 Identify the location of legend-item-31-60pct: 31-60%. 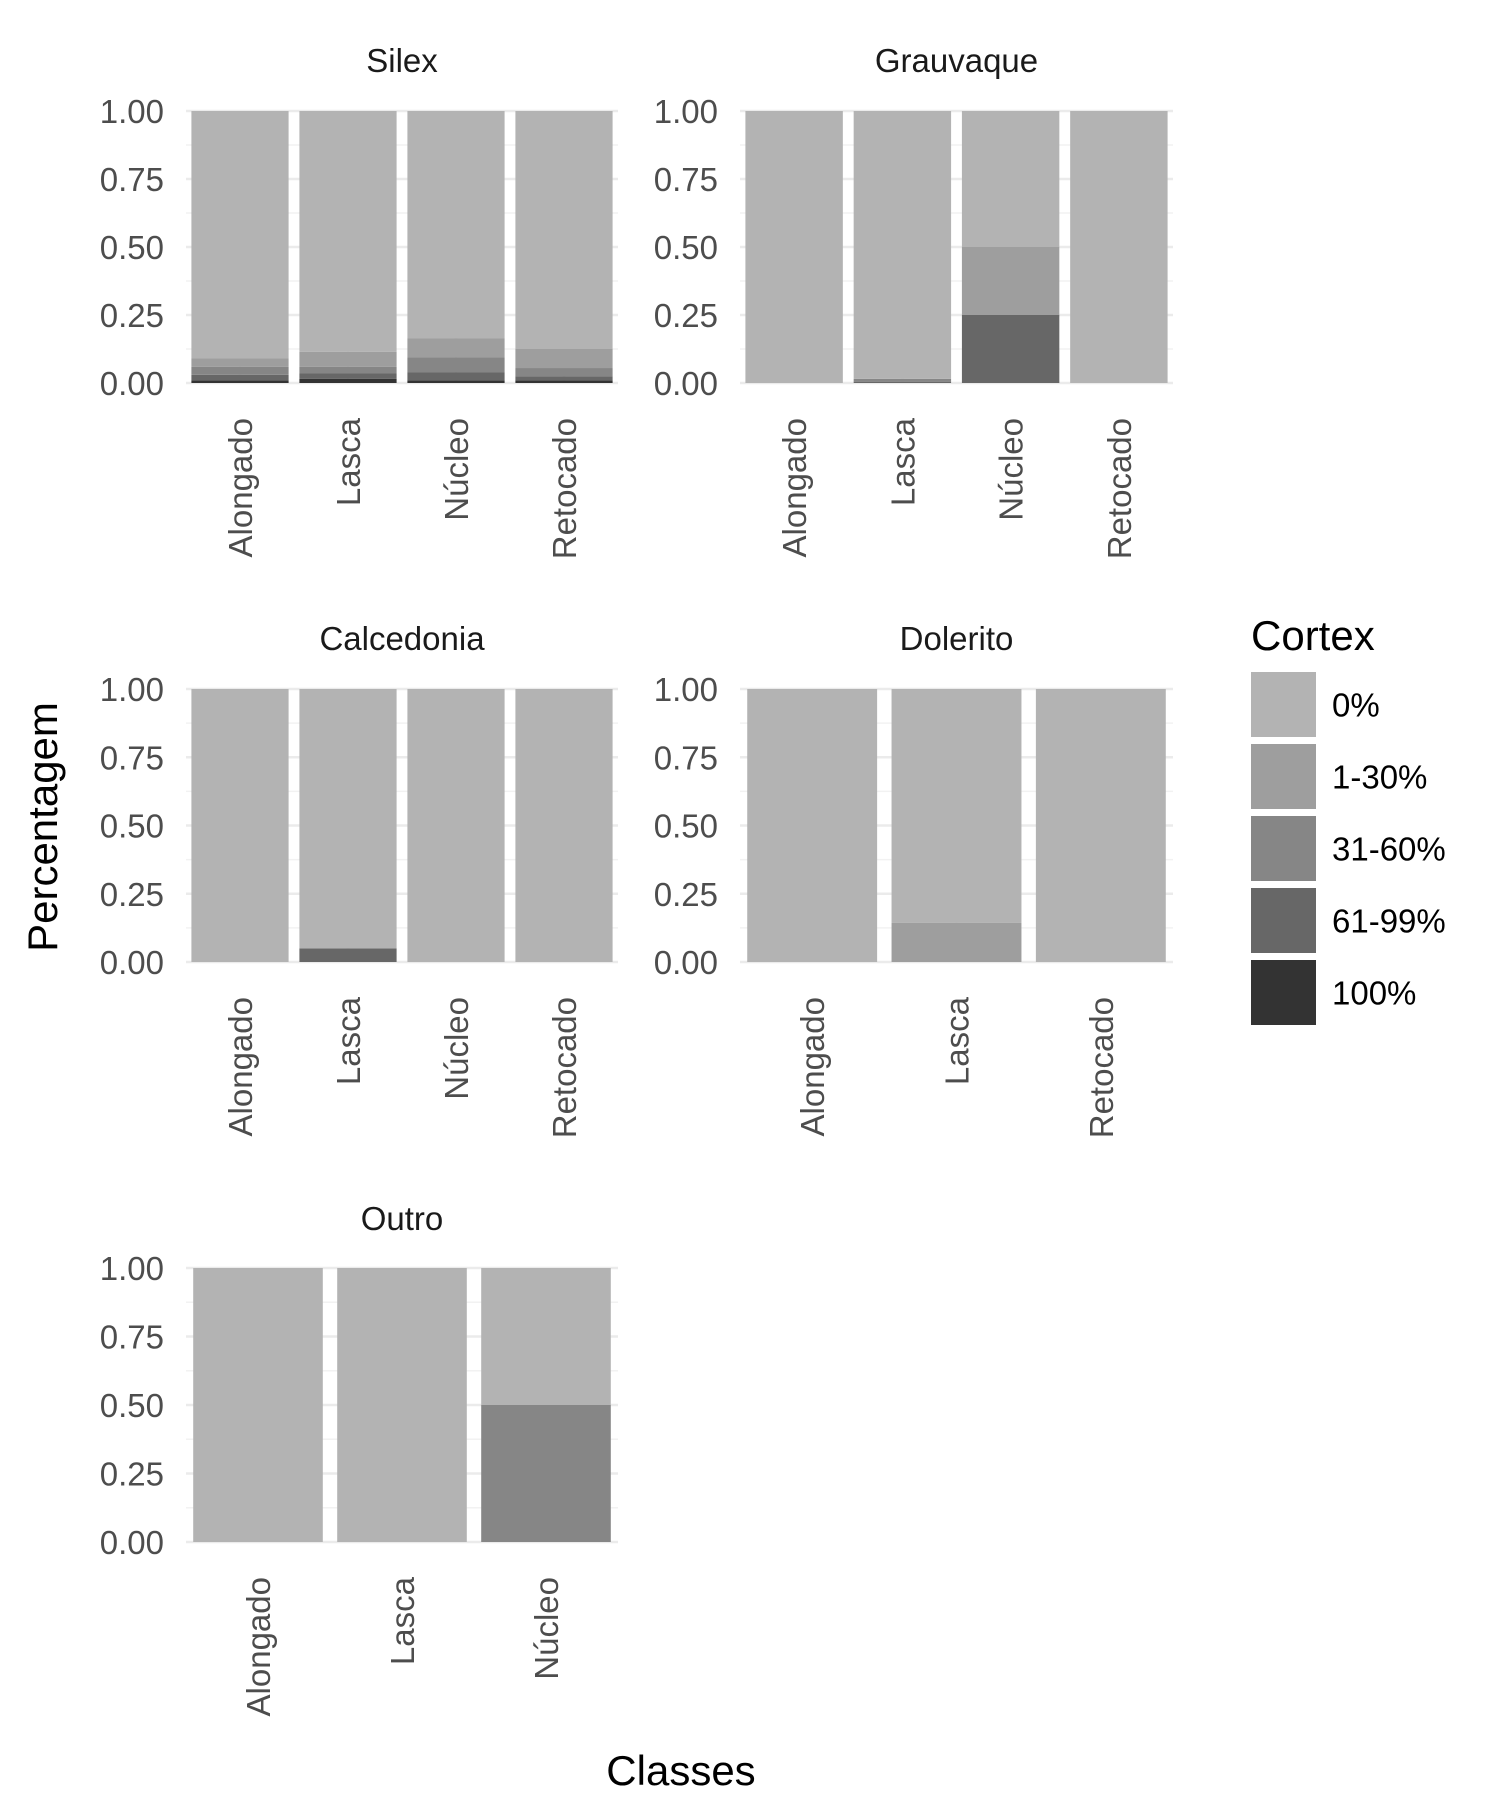
(1348, 848).